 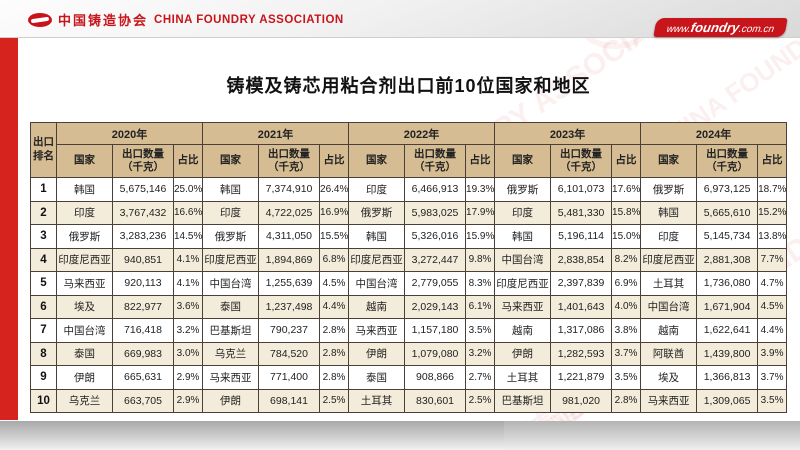 What do you see at coordinates (43, 330) in the screenshot?
I see `rank-cell: 7` at bounding box center [43, 330].